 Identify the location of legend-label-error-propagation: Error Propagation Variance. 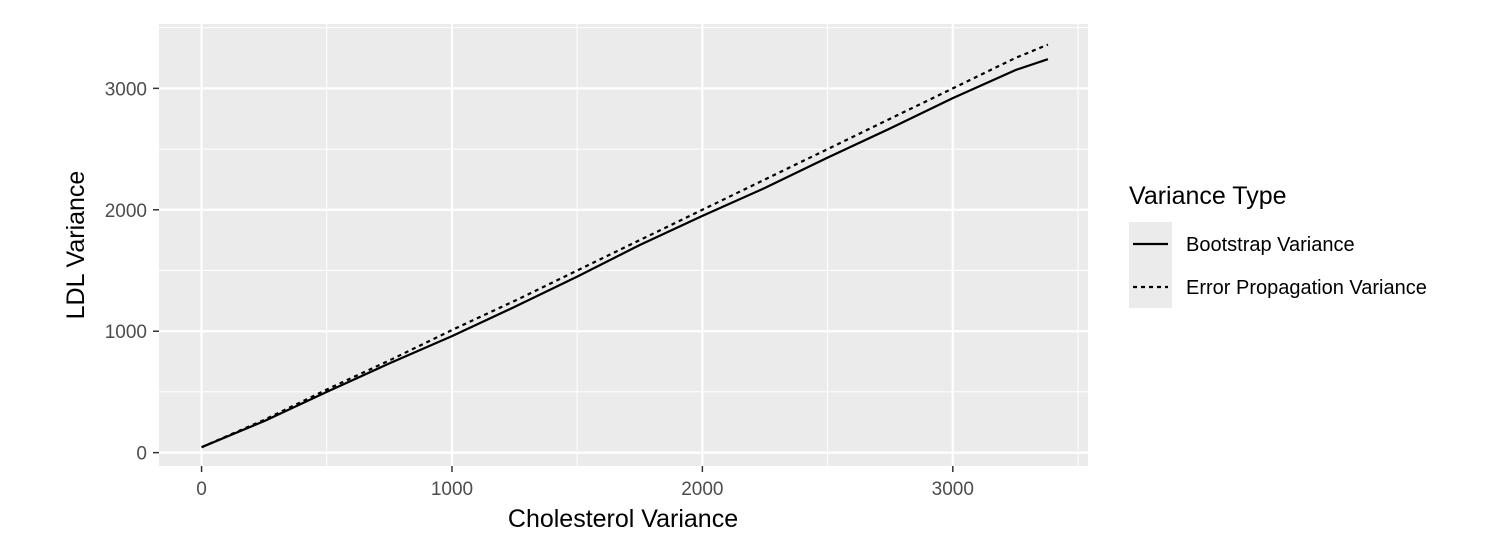
(1306, 288).